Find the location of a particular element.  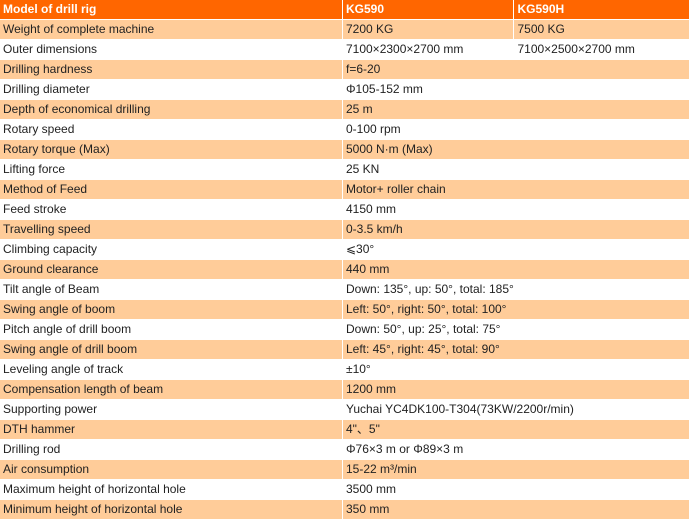

parameter-name-cell: Swing angle of drill boom is located at coordinates (171, 350).